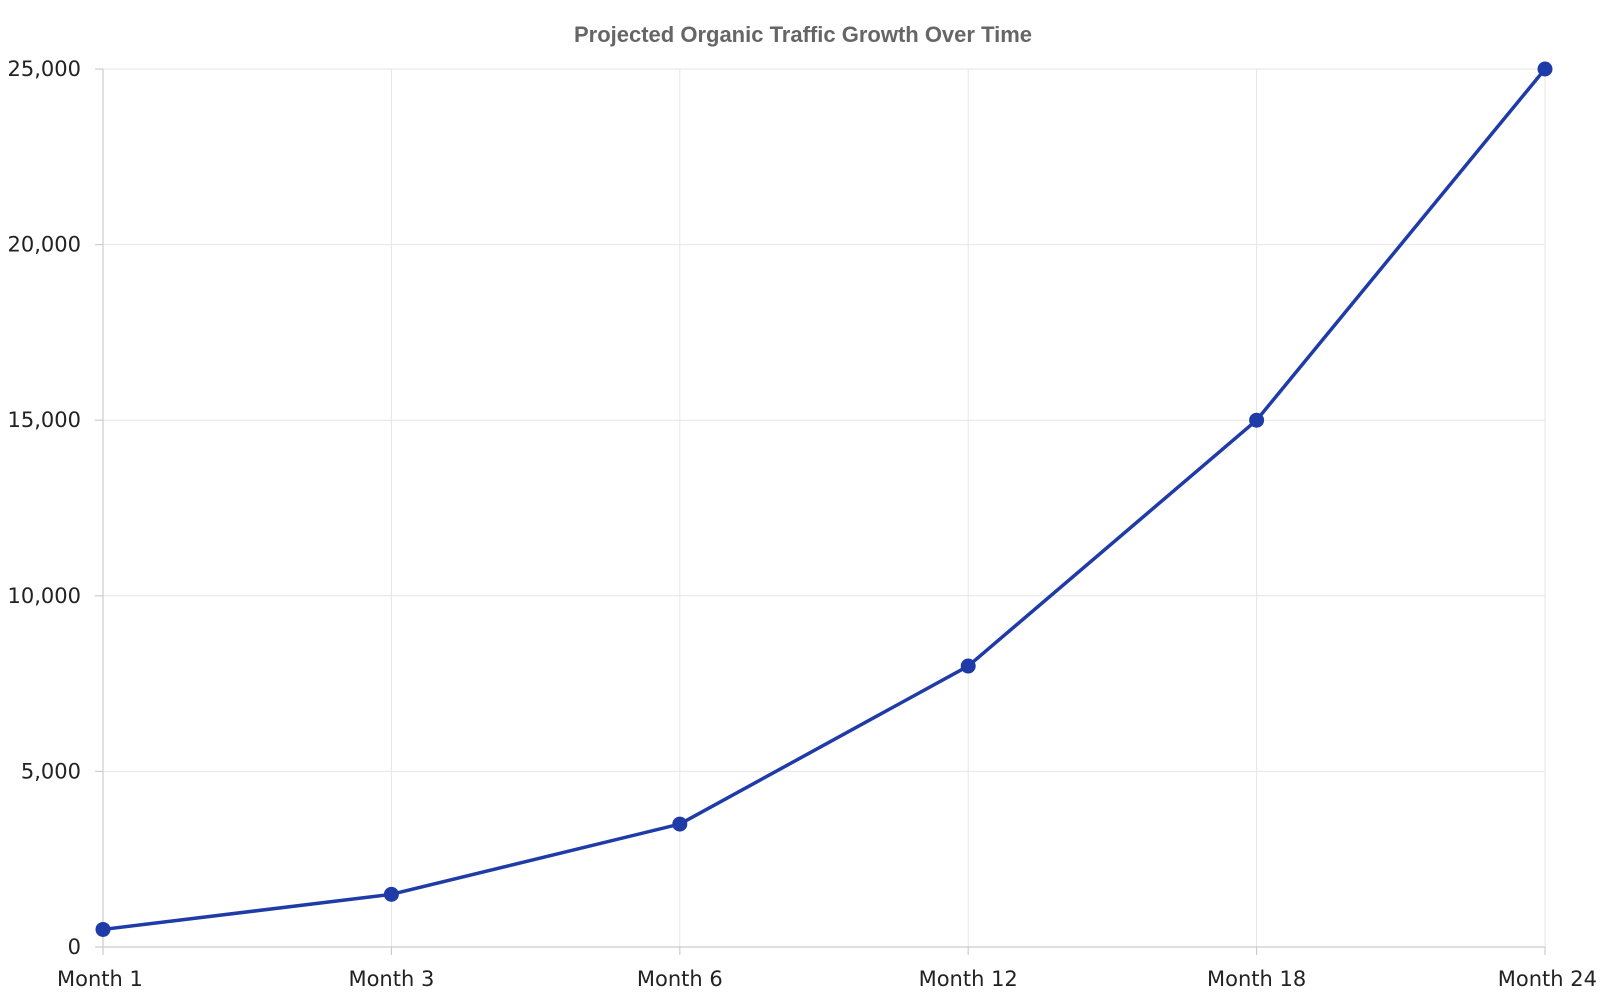 This screenshot has height=1000, width=1600. What do you see at coordinates (1256, 979) in the screenshot?
I see `x-tick-label: Month 18` at bounding box center [1256, 979].